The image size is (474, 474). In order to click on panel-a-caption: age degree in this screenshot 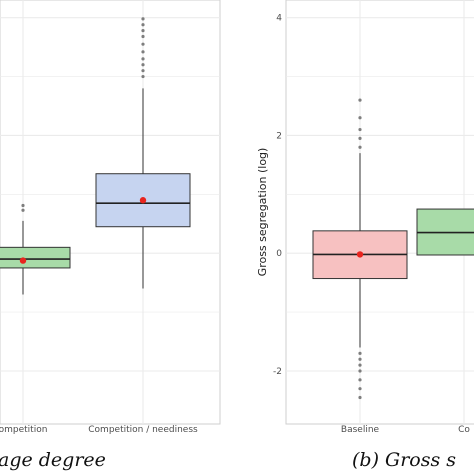, I will do `click(53, 460)`.